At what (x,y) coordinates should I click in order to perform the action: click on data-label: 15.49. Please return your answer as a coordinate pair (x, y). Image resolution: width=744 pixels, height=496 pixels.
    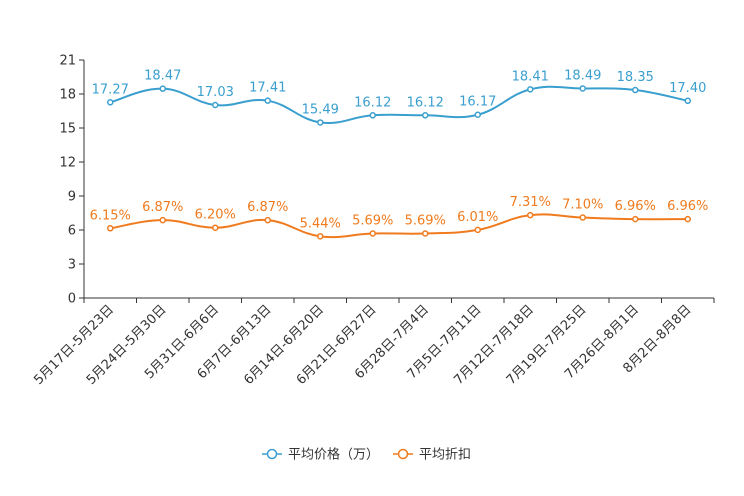
    Looking at the image, I should click on (320, 109).